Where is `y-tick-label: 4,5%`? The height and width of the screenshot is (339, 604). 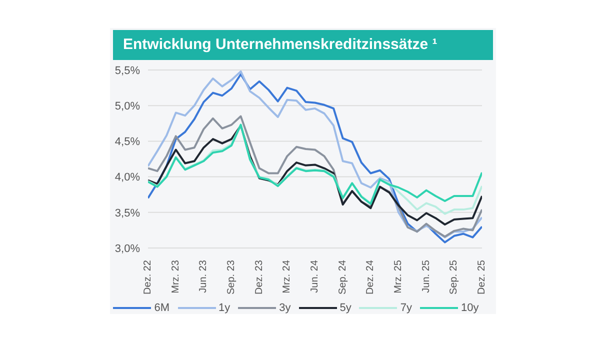 y-tick-label: 4,5% is located at coordinates (127, 142).